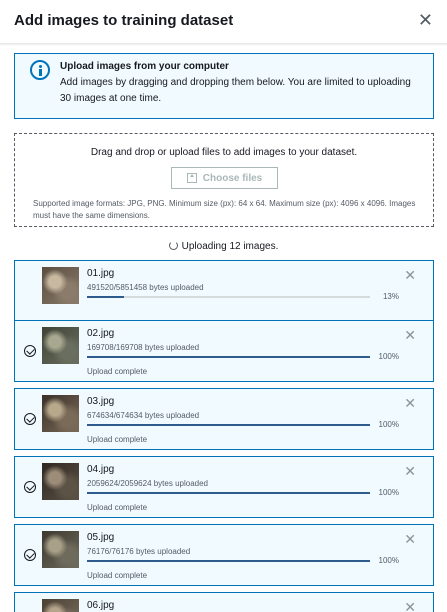  I want to click on choose-files-label: Choose files, so click(232, 178).